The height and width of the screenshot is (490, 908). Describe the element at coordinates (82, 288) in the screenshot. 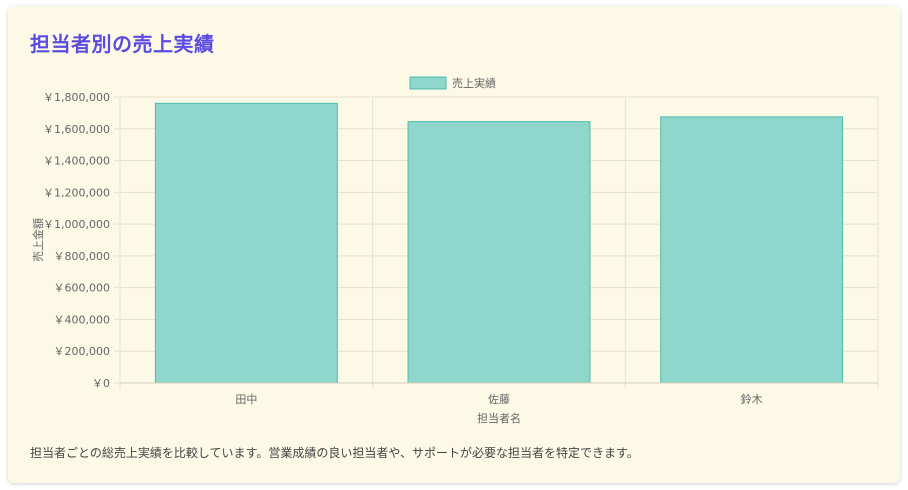

I see `y-tick-label: ￥600,000` at that location.